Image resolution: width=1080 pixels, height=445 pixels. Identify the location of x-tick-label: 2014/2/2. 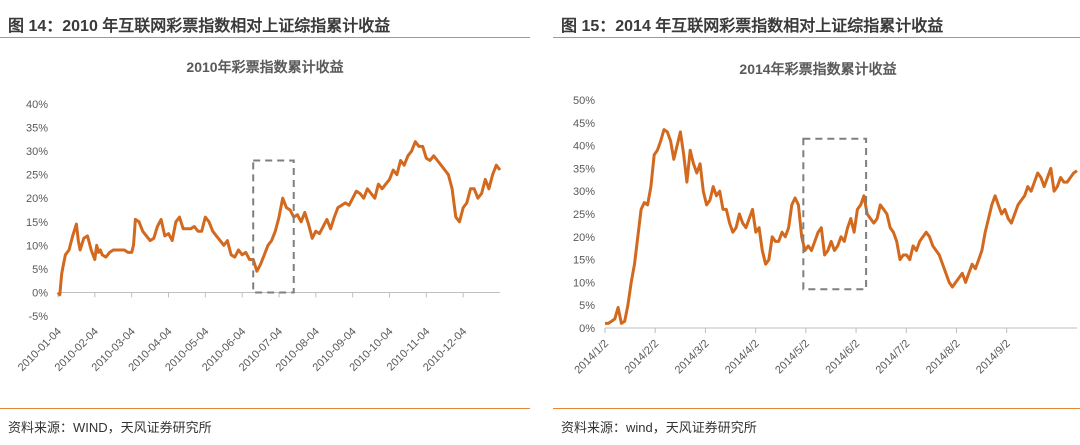
(642, 357).